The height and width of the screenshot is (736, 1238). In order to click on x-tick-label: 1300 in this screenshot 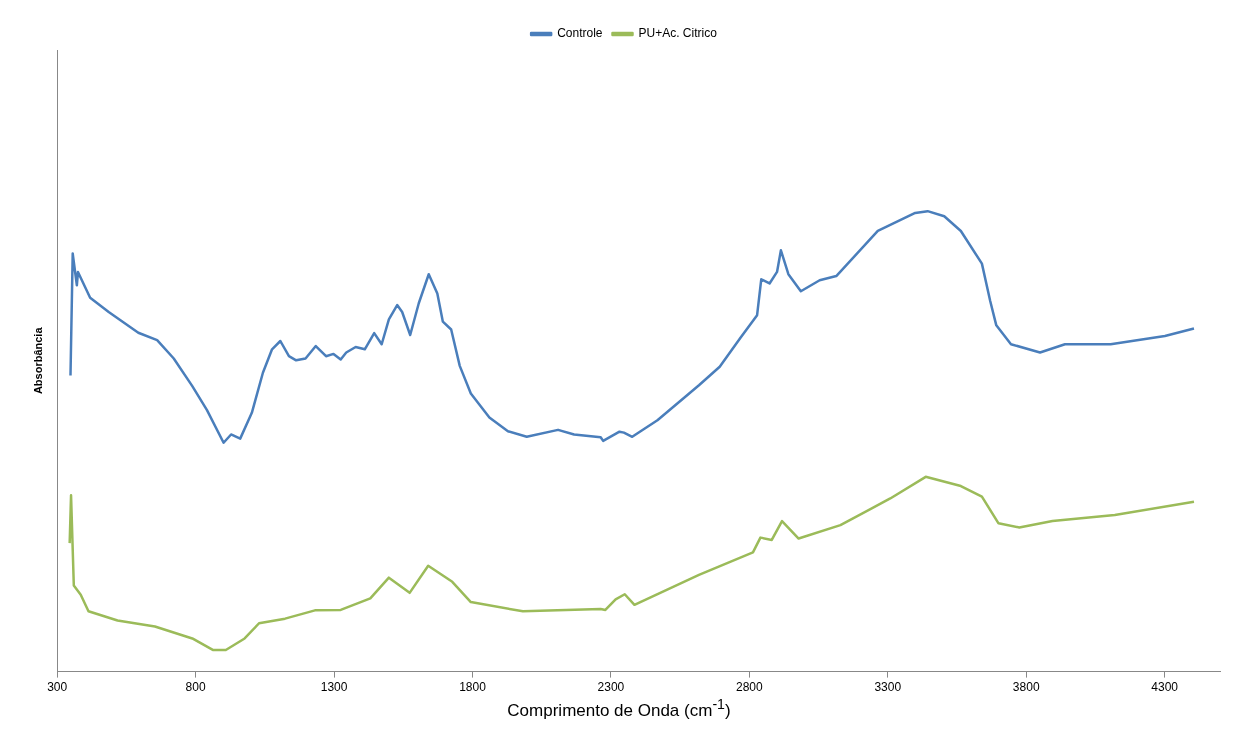, I will do `click(334, 687)`.